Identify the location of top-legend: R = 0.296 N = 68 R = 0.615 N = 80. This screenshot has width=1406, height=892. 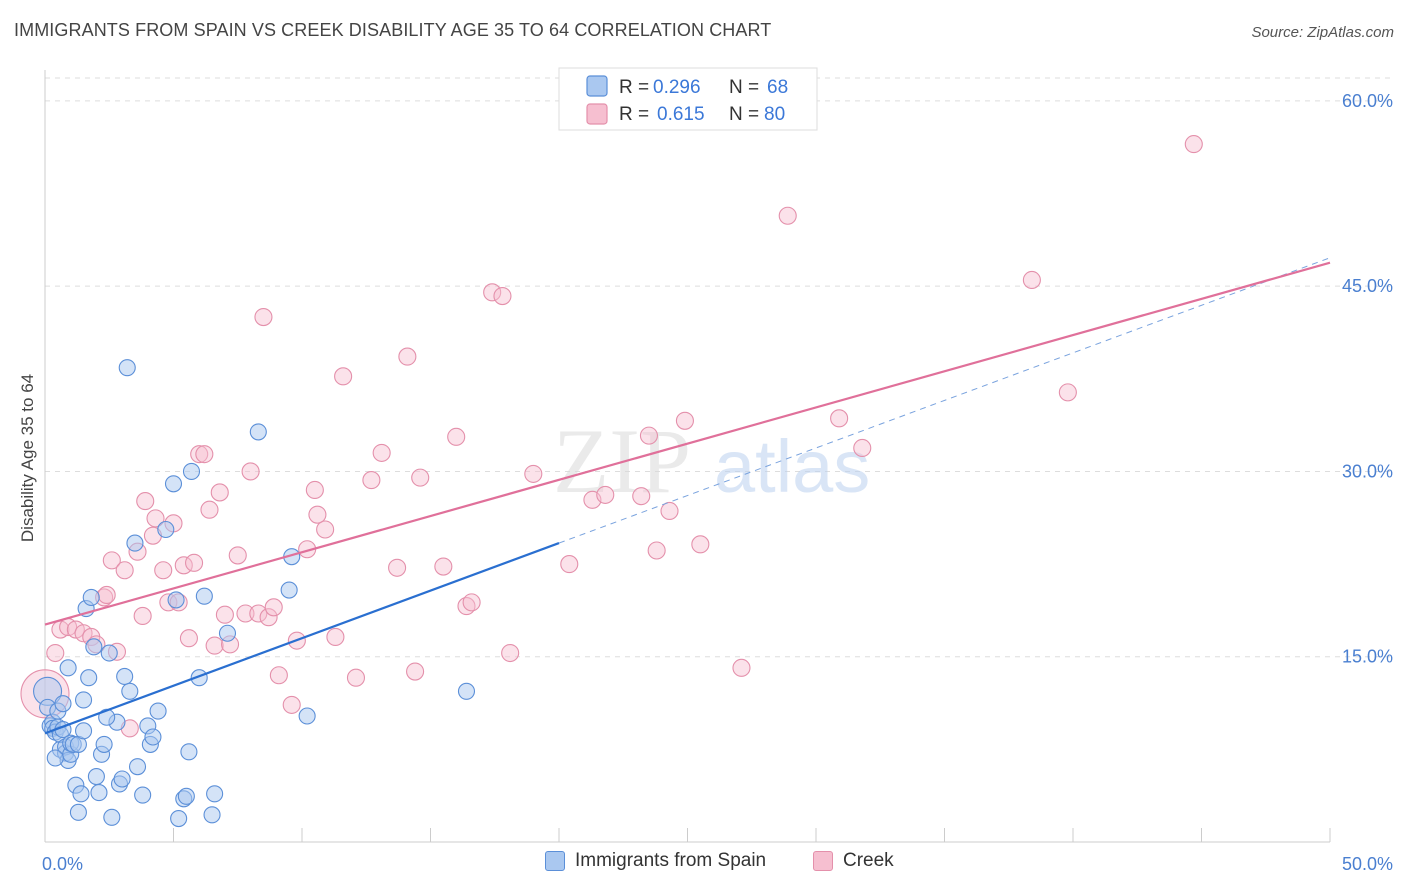
(688, 99).